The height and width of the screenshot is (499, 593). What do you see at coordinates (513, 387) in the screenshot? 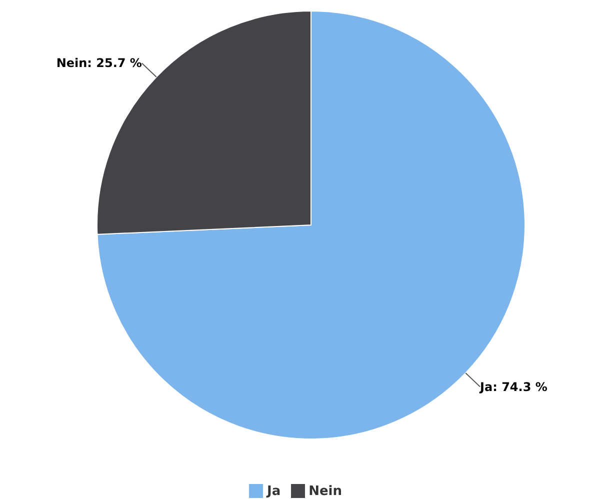
I see `data-label: Ja: 74.3 %` at bounding box center [513, 387].